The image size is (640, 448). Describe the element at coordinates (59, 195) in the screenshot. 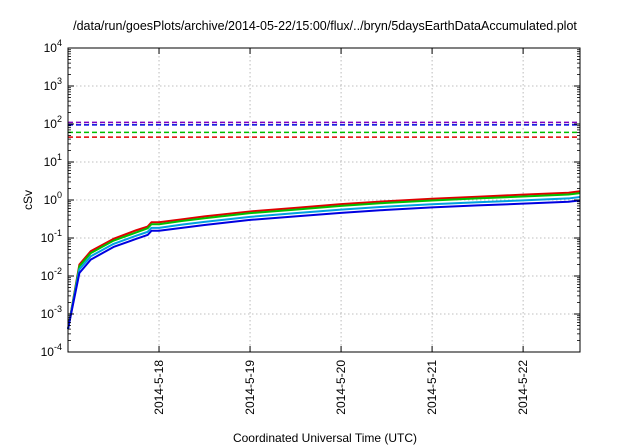

I see `y-tick-exponent: 0` at that location.